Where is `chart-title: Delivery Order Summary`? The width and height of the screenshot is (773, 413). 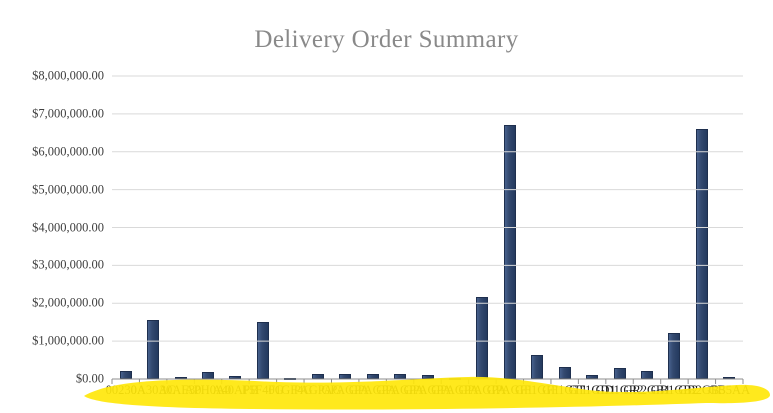
chart-title: Delivery Order Summary is located at coordinates (386, 39).